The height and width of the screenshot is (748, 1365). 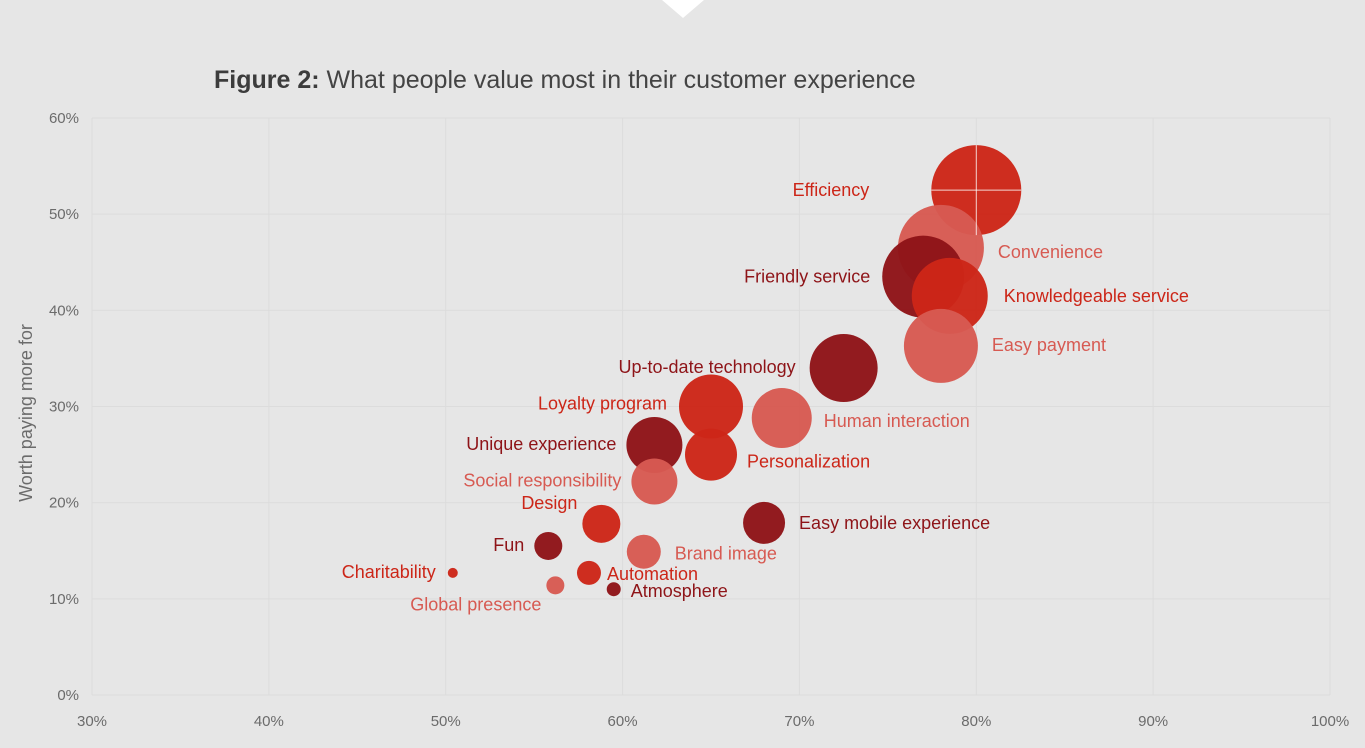 What do you see at coordinates (894, 523) in the screenshot?
I see `label-easy-mobile-experience: Easy mobile experience` at bounding box center [894, 523].